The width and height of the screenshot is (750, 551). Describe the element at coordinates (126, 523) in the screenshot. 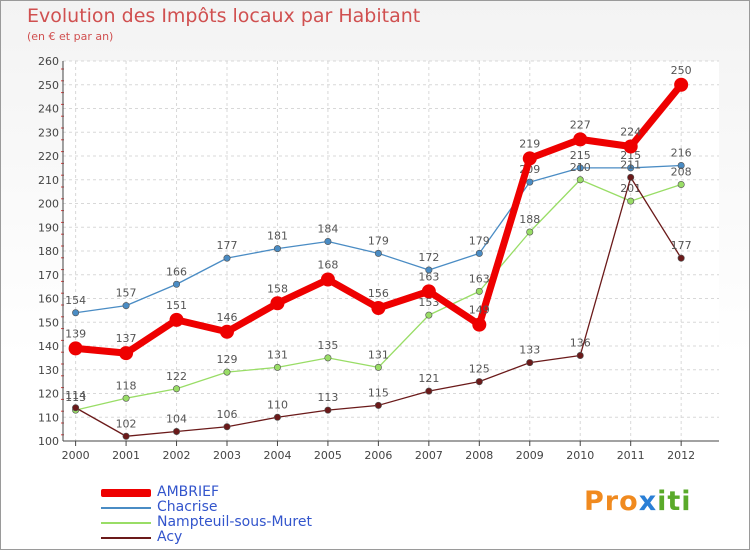

I see `legend-swatch-nampteuil` at that location.